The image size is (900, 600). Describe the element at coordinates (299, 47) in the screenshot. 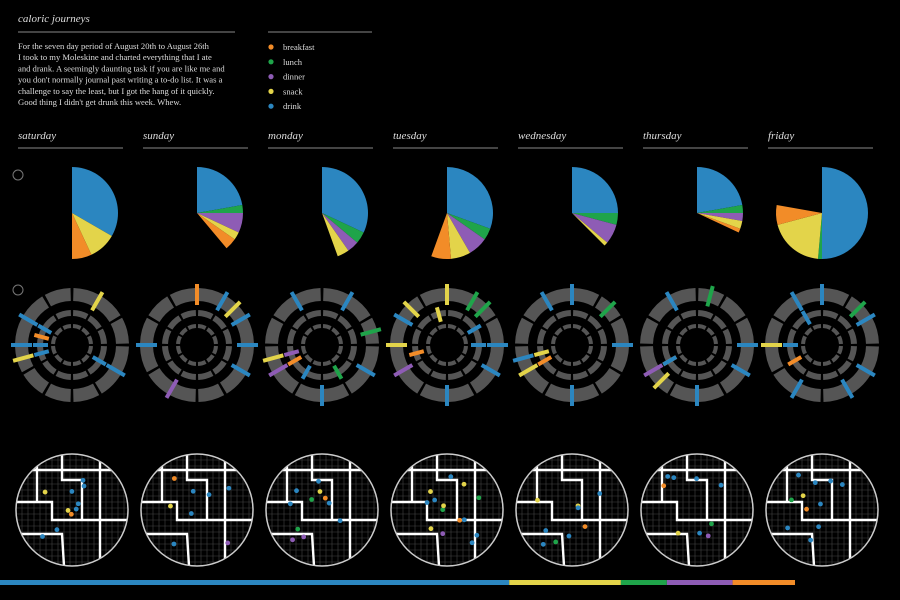

I see `legend-label: breakfast` at that location.